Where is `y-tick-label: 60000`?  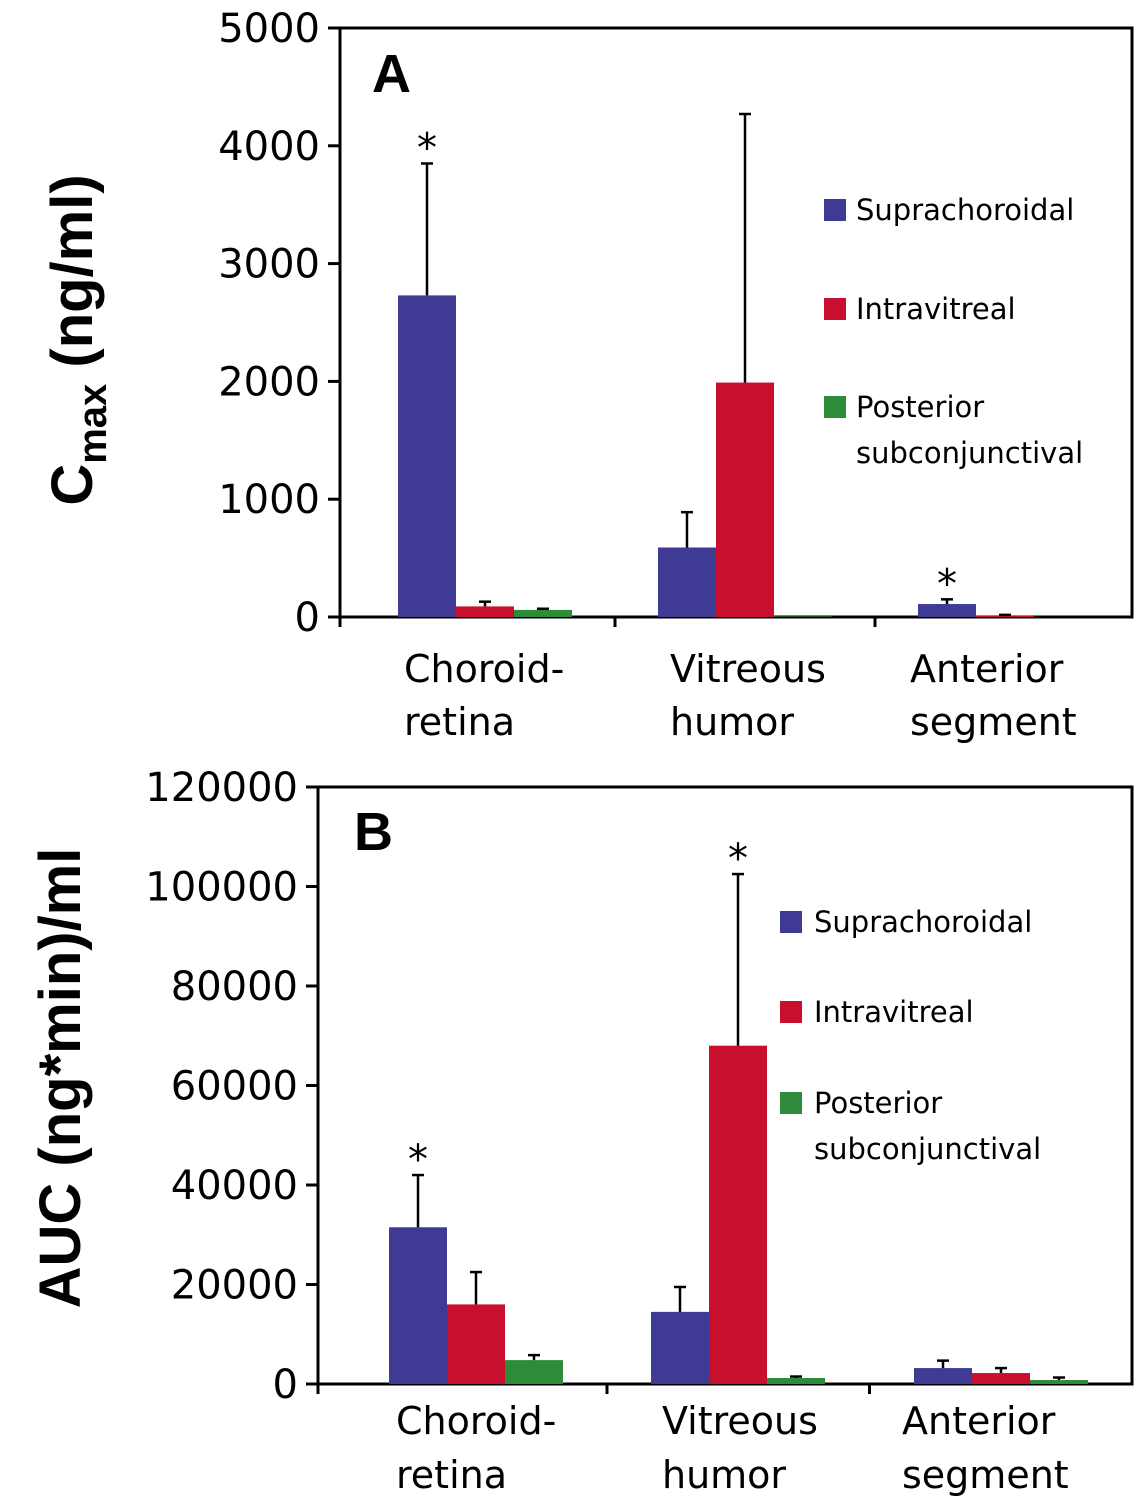 y-tick-label: 60000 is located at coordinates (234, 1087).